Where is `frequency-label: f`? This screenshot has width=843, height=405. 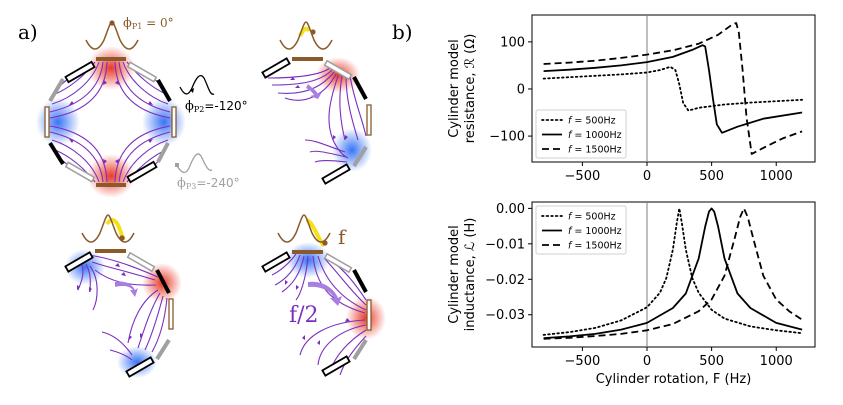
frequency-label: f is located at coordinates (342, 237).